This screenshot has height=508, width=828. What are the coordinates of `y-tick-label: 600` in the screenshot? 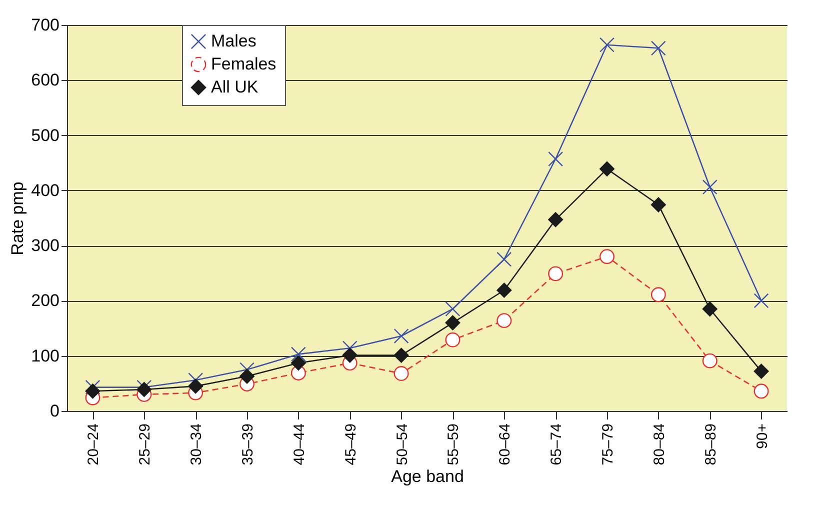 It's located at (45, 80).